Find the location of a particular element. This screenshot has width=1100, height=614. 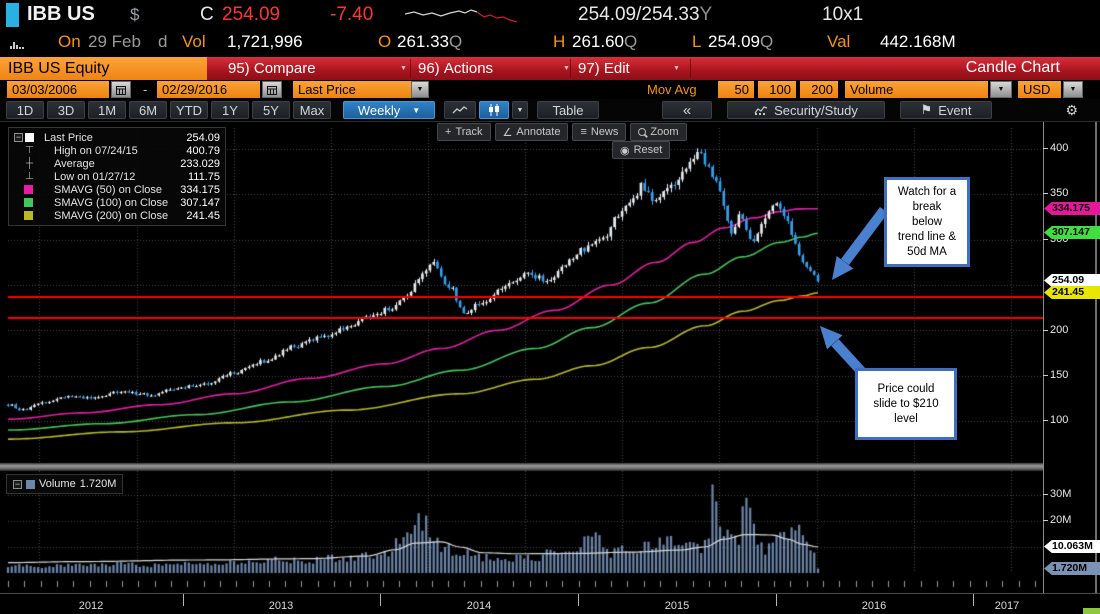

legend-sma100: SMAVG (100) on Close 307.147 is located at coordinates (117, 202).